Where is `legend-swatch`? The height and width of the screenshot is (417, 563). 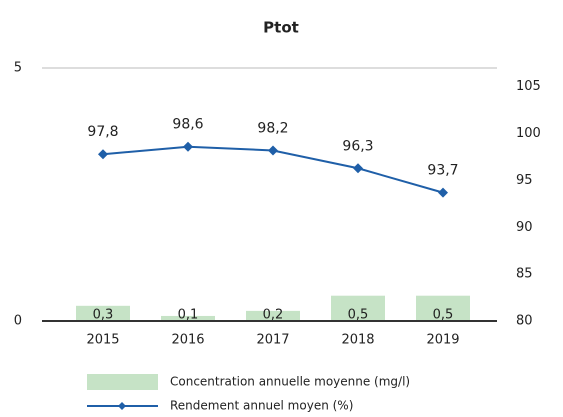 legend-swatch is located at coordinates (122, 382).